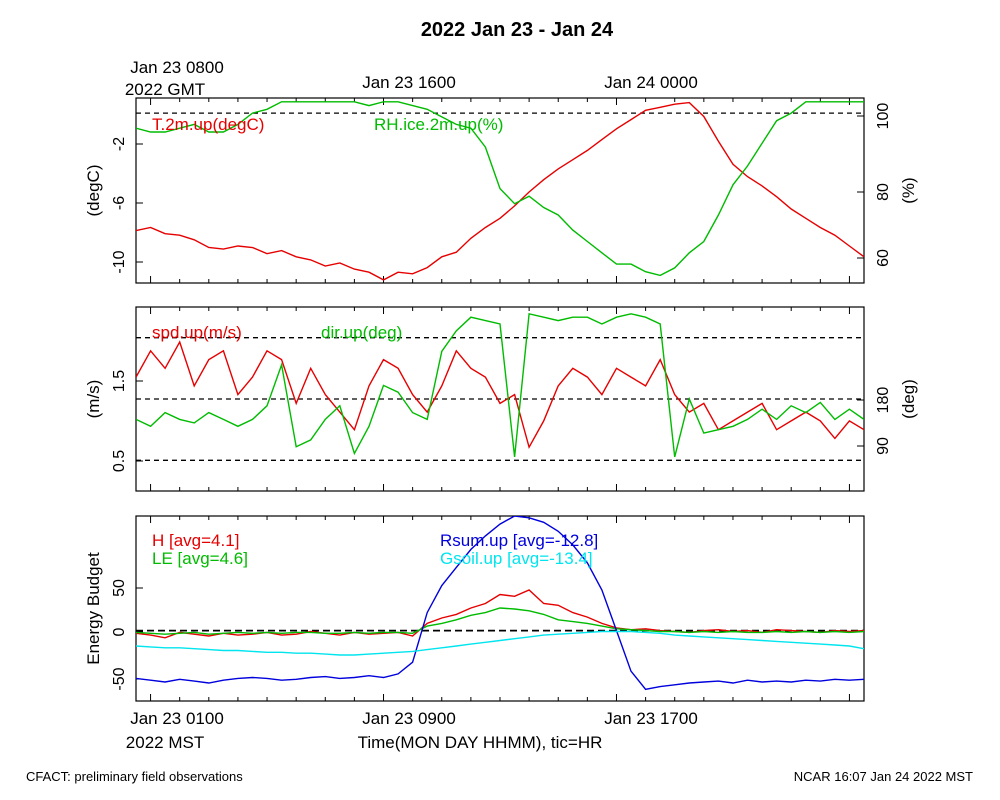  Describe the element at coordinates (119, 678) in the screenshot. I see `y-tick-label-left: -50` at that location.